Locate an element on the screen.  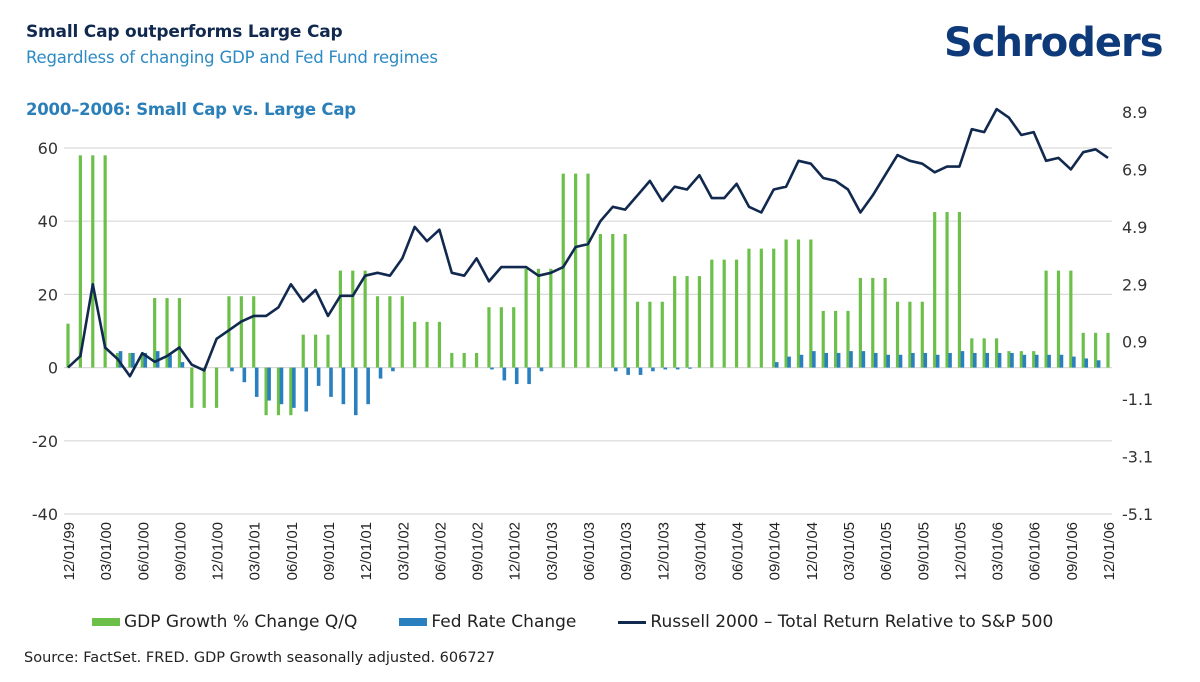
left-tick-label: 0 is located at coordinates (53, 368).